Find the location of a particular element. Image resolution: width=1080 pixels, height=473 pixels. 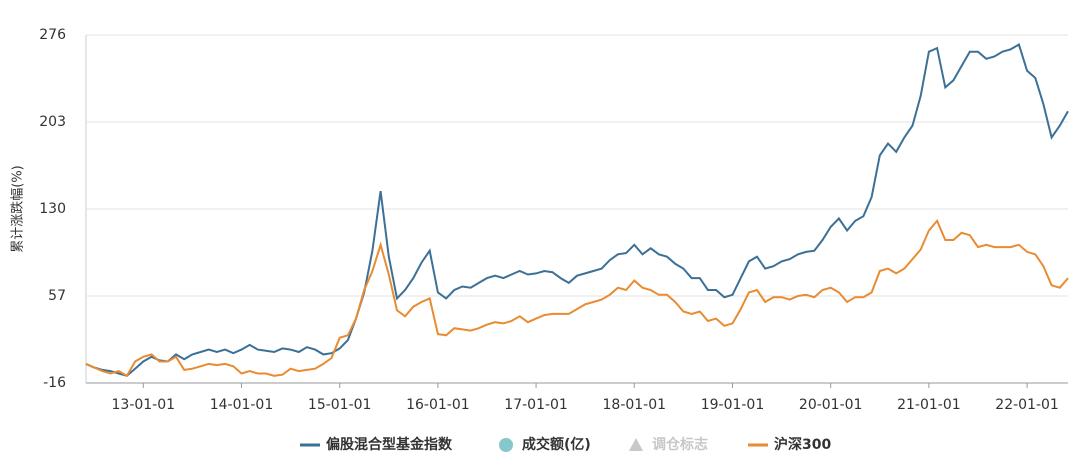

x-tick-label: 16-01-01 is located at coordinates (438, 405).